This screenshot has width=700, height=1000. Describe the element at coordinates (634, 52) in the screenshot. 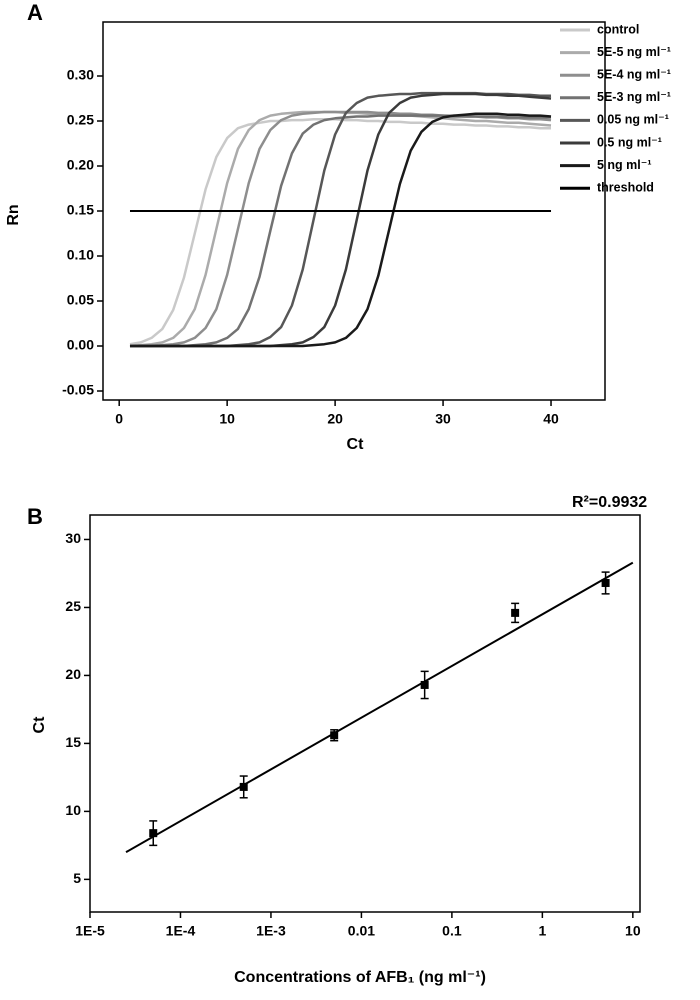

I see `legend-label: 5E-5 ng ml⁻¹` at that location.